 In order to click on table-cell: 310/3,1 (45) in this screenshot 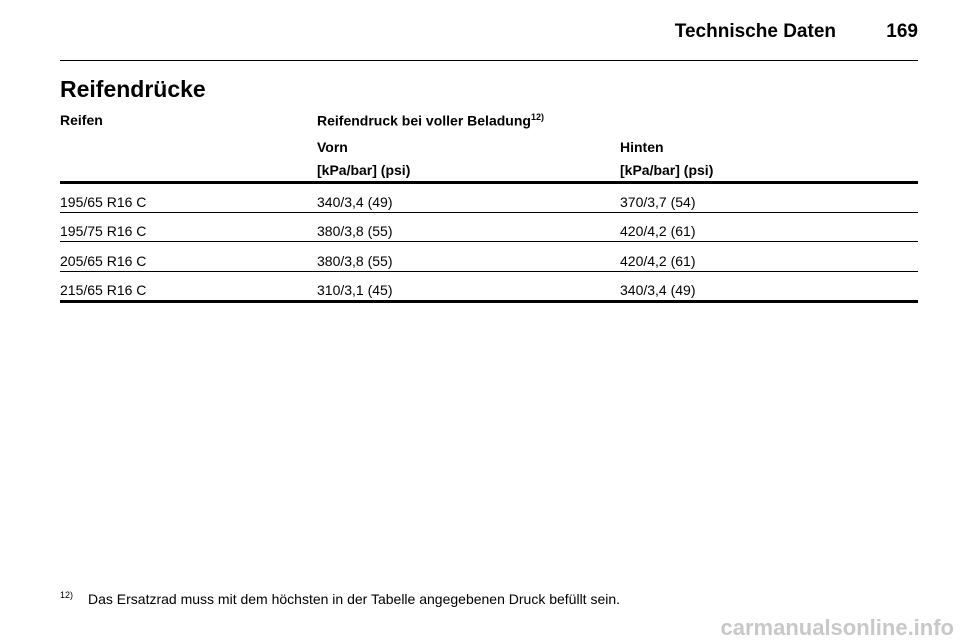, I will do `click(355, 289)`.